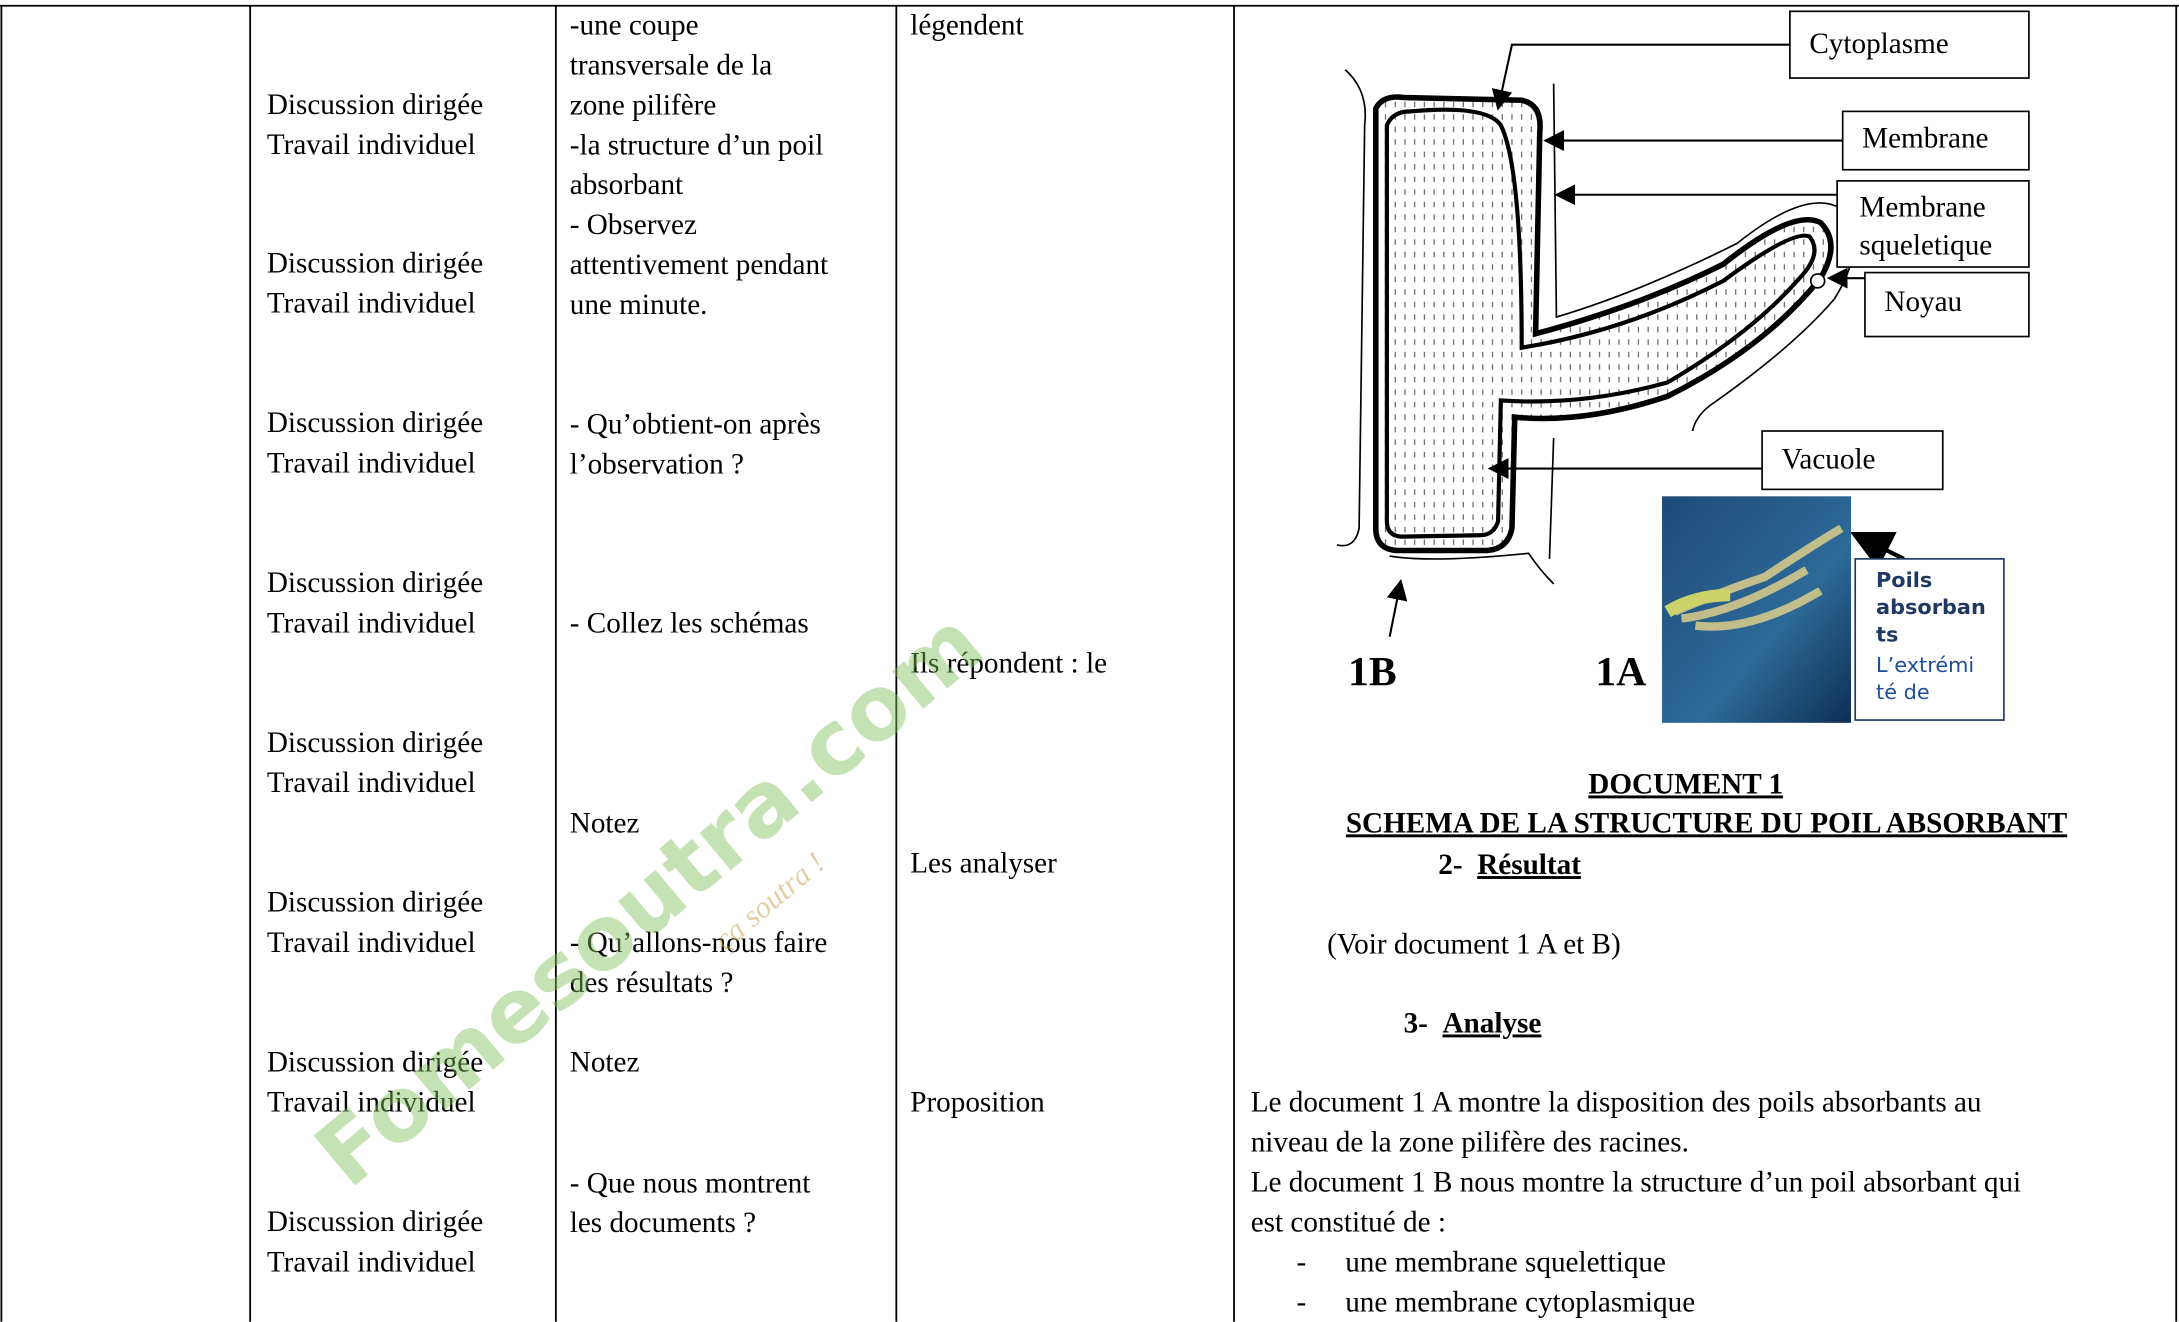 Image resolution: width=2179 pixels, height=1322 pixels. Describe the element at coordinates (1829, 459) in the screenshot. I see `diagram-label: Vacuole` at that location.